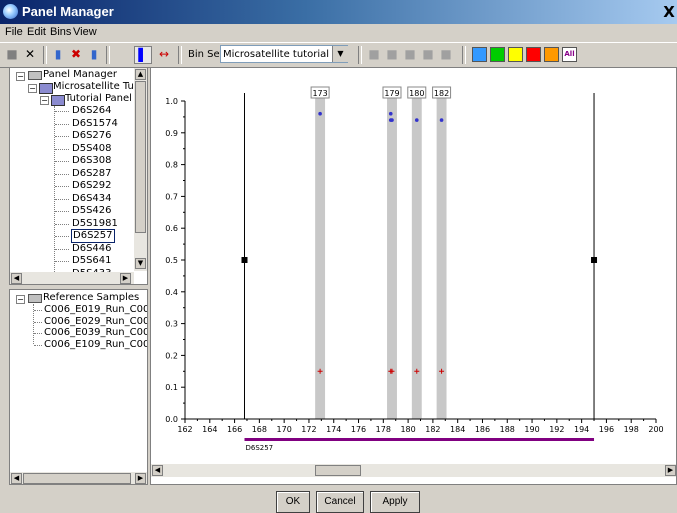 This screenshot has height=513, width=677. What do you see at coordinates (61, 32) in the screenshot?
I see `menu-bins: Bins` at bounding box center [61, 32].